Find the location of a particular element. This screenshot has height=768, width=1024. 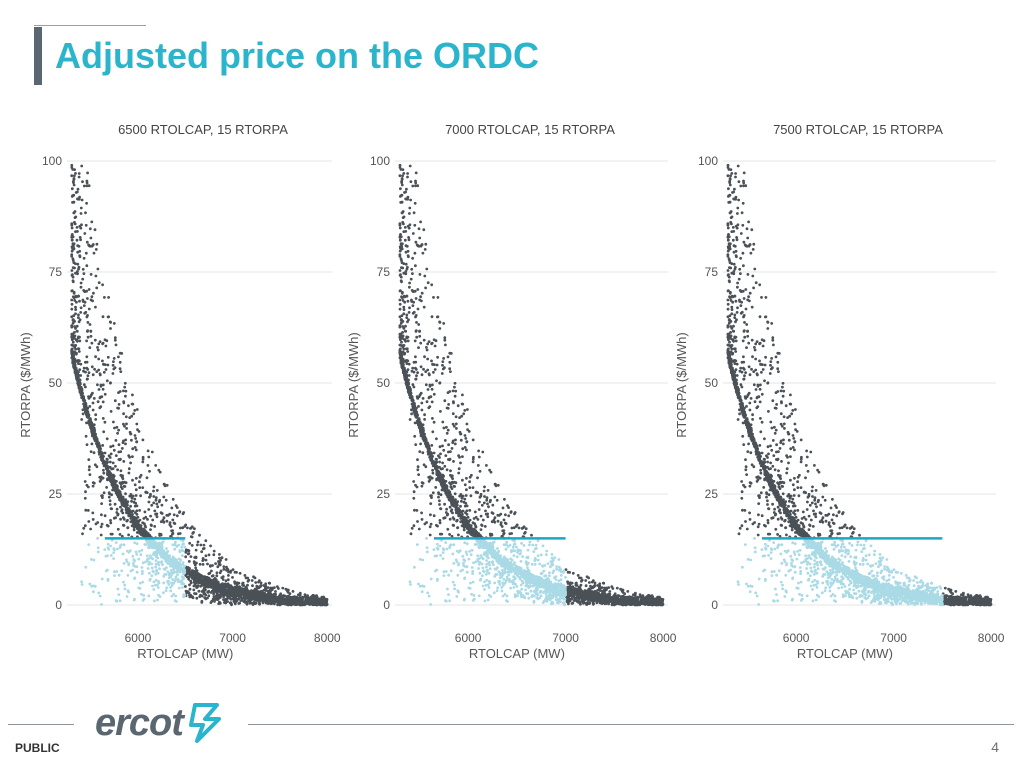

x-tick-label: 8000 is located at coordinates (663, 638).